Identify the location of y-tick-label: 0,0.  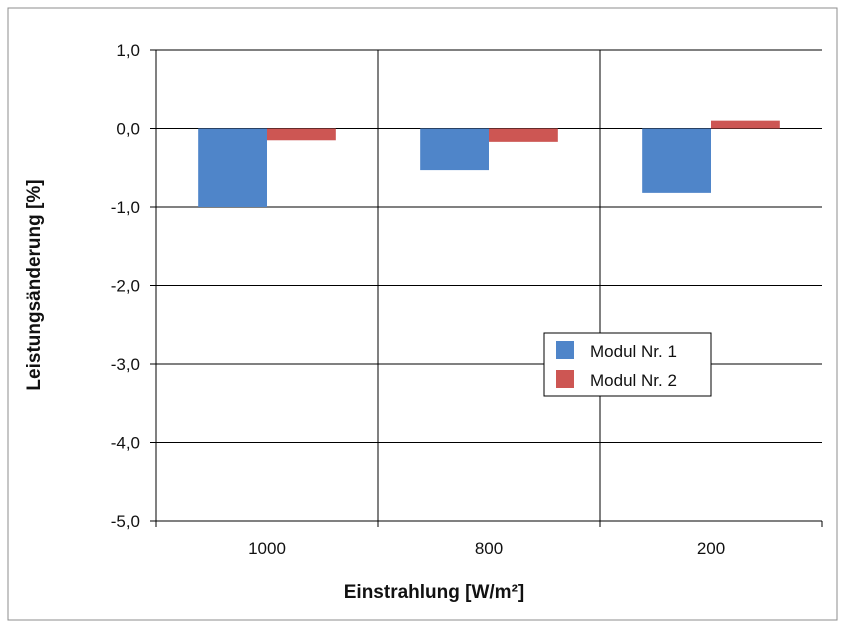
(128, 129).